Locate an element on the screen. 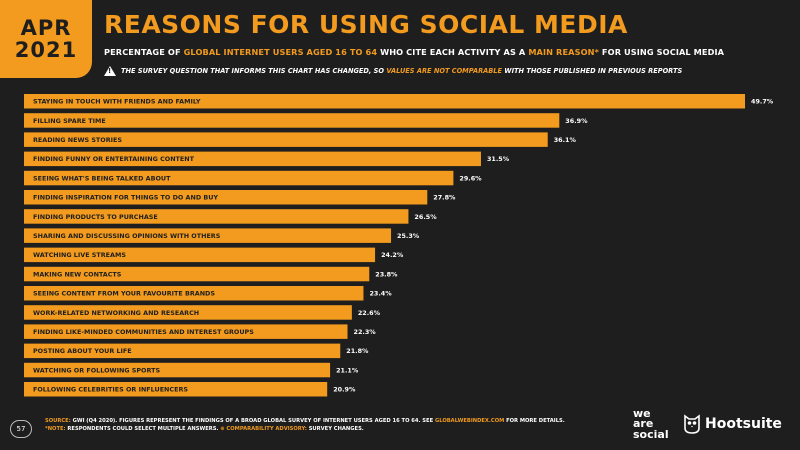  badge-year: 2021 is located at coordinates (46, 50).